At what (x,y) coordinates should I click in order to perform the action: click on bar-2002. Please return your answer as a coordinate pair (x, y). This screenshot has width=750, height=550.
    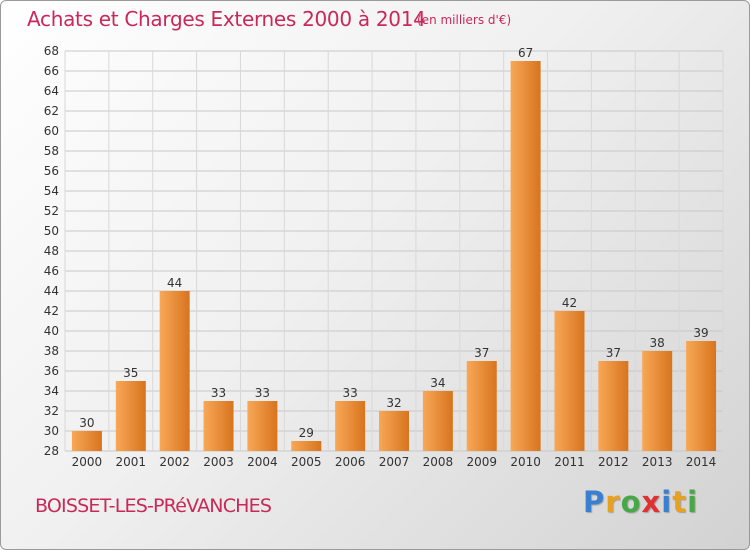
    Looking at the image, I should click on (174, 371).